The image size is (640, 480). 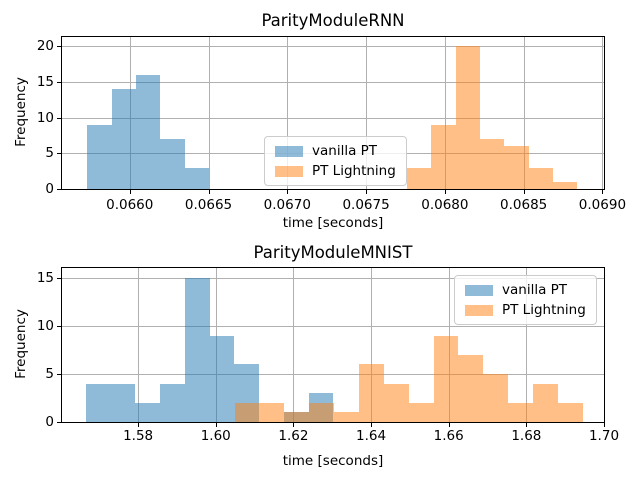 I want to click on subplot-title: ParityModuleMNIST, so click(x=333, y=252).